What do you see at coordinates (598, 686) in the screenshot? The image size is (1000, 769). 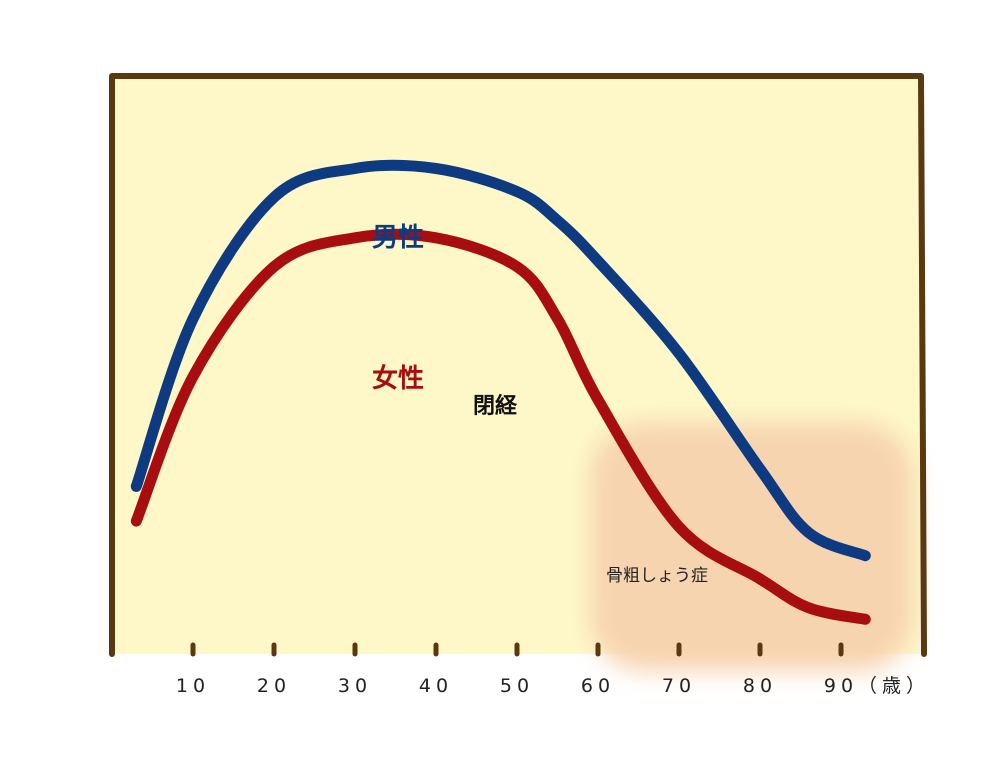 I see `x-tick-label: 60` at bounding box center [598, 686].